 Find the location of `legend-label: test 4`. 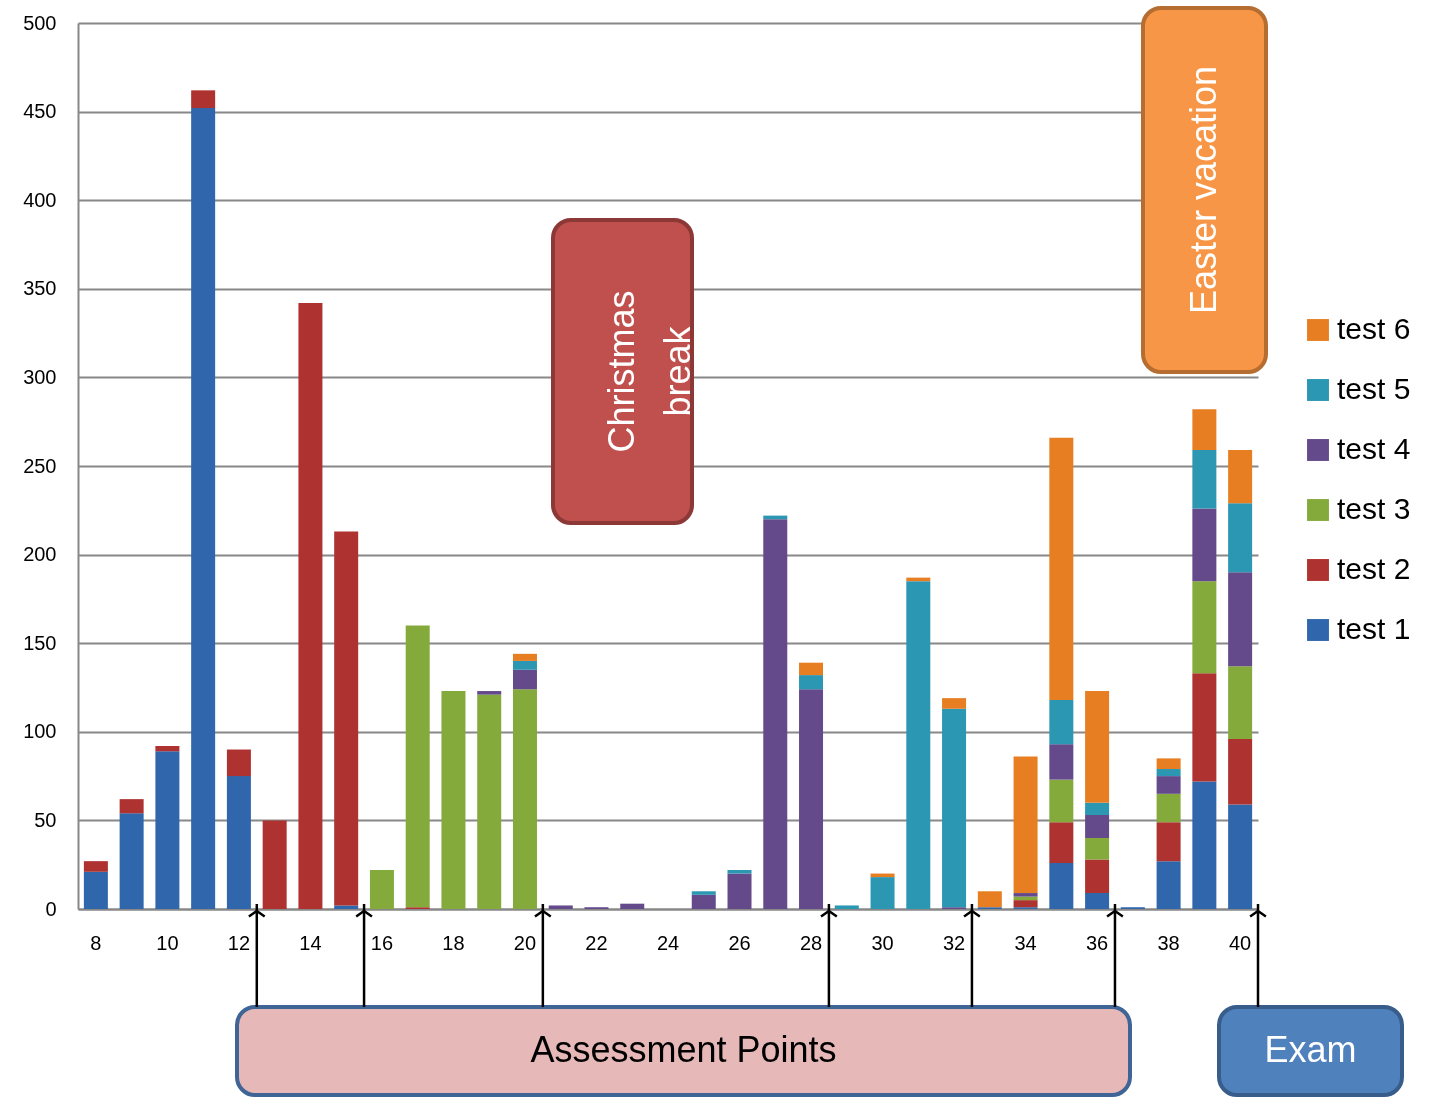

legend-label: test 4 is located at coordinates (1374, 448).